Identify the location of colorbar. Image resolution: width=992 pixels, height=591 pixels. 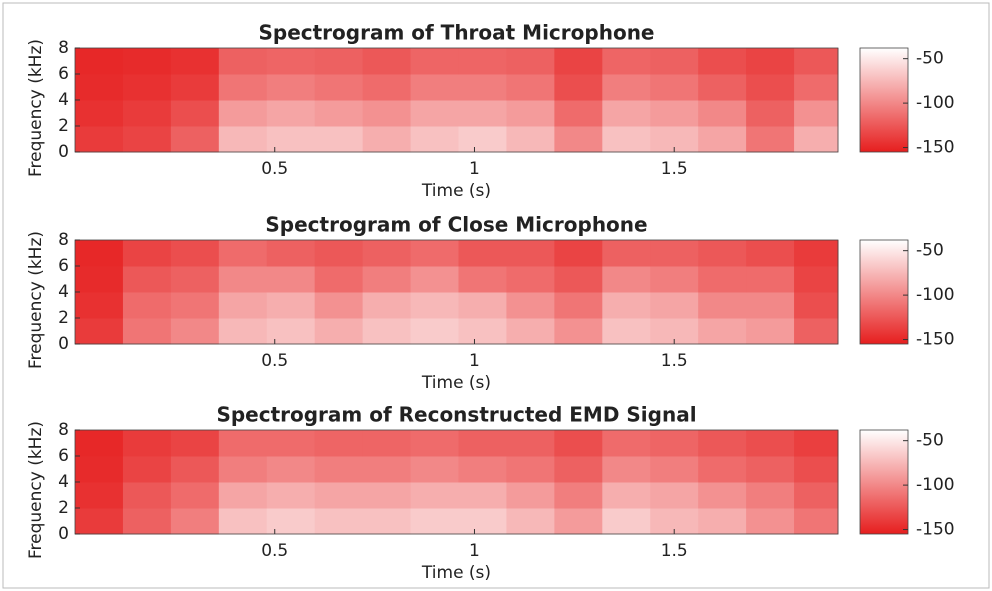
(884, 292).